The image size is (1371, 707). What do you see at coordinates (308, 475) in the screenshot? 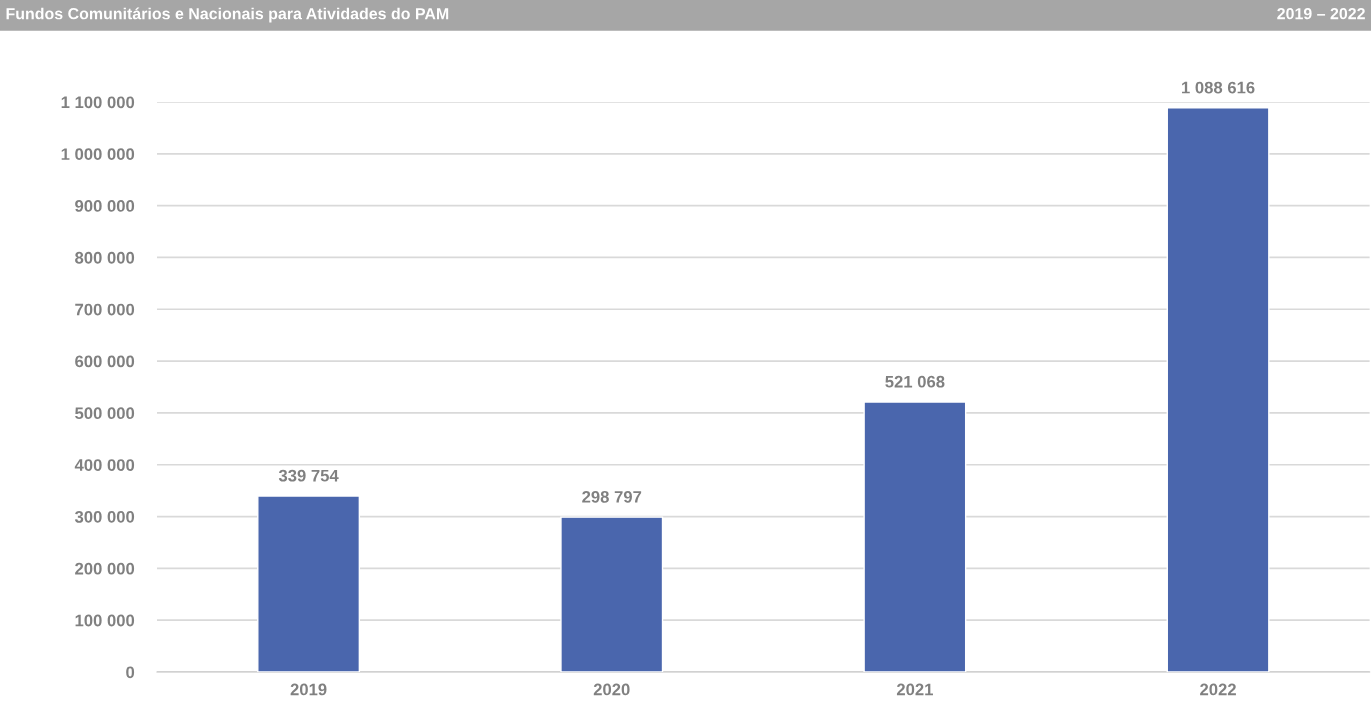
I see `data-label: 339 754` at bounding box center [308, 475].